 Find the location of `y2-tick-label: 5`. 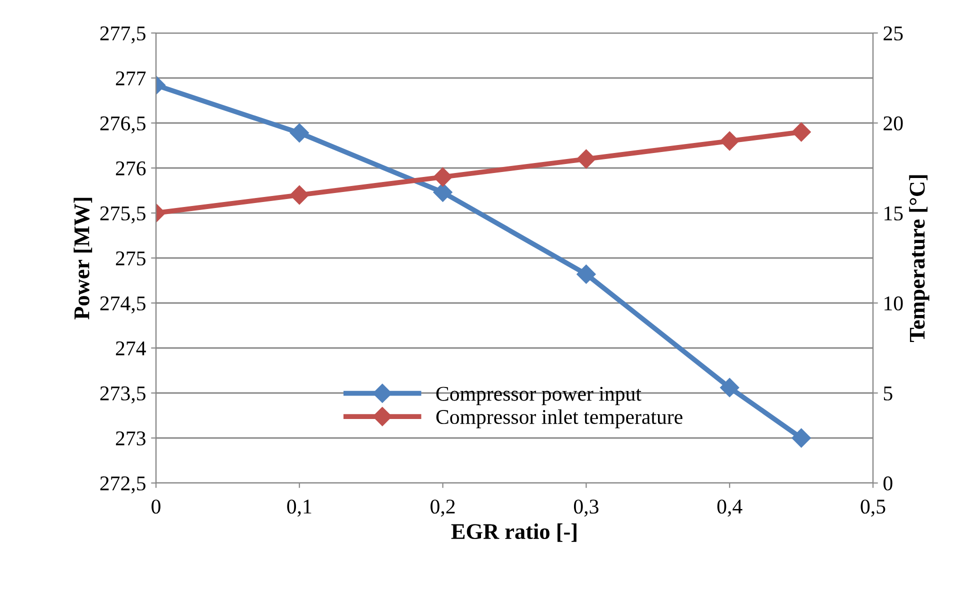

y2-tick-label: 5 is located at coordinates (888, 393).